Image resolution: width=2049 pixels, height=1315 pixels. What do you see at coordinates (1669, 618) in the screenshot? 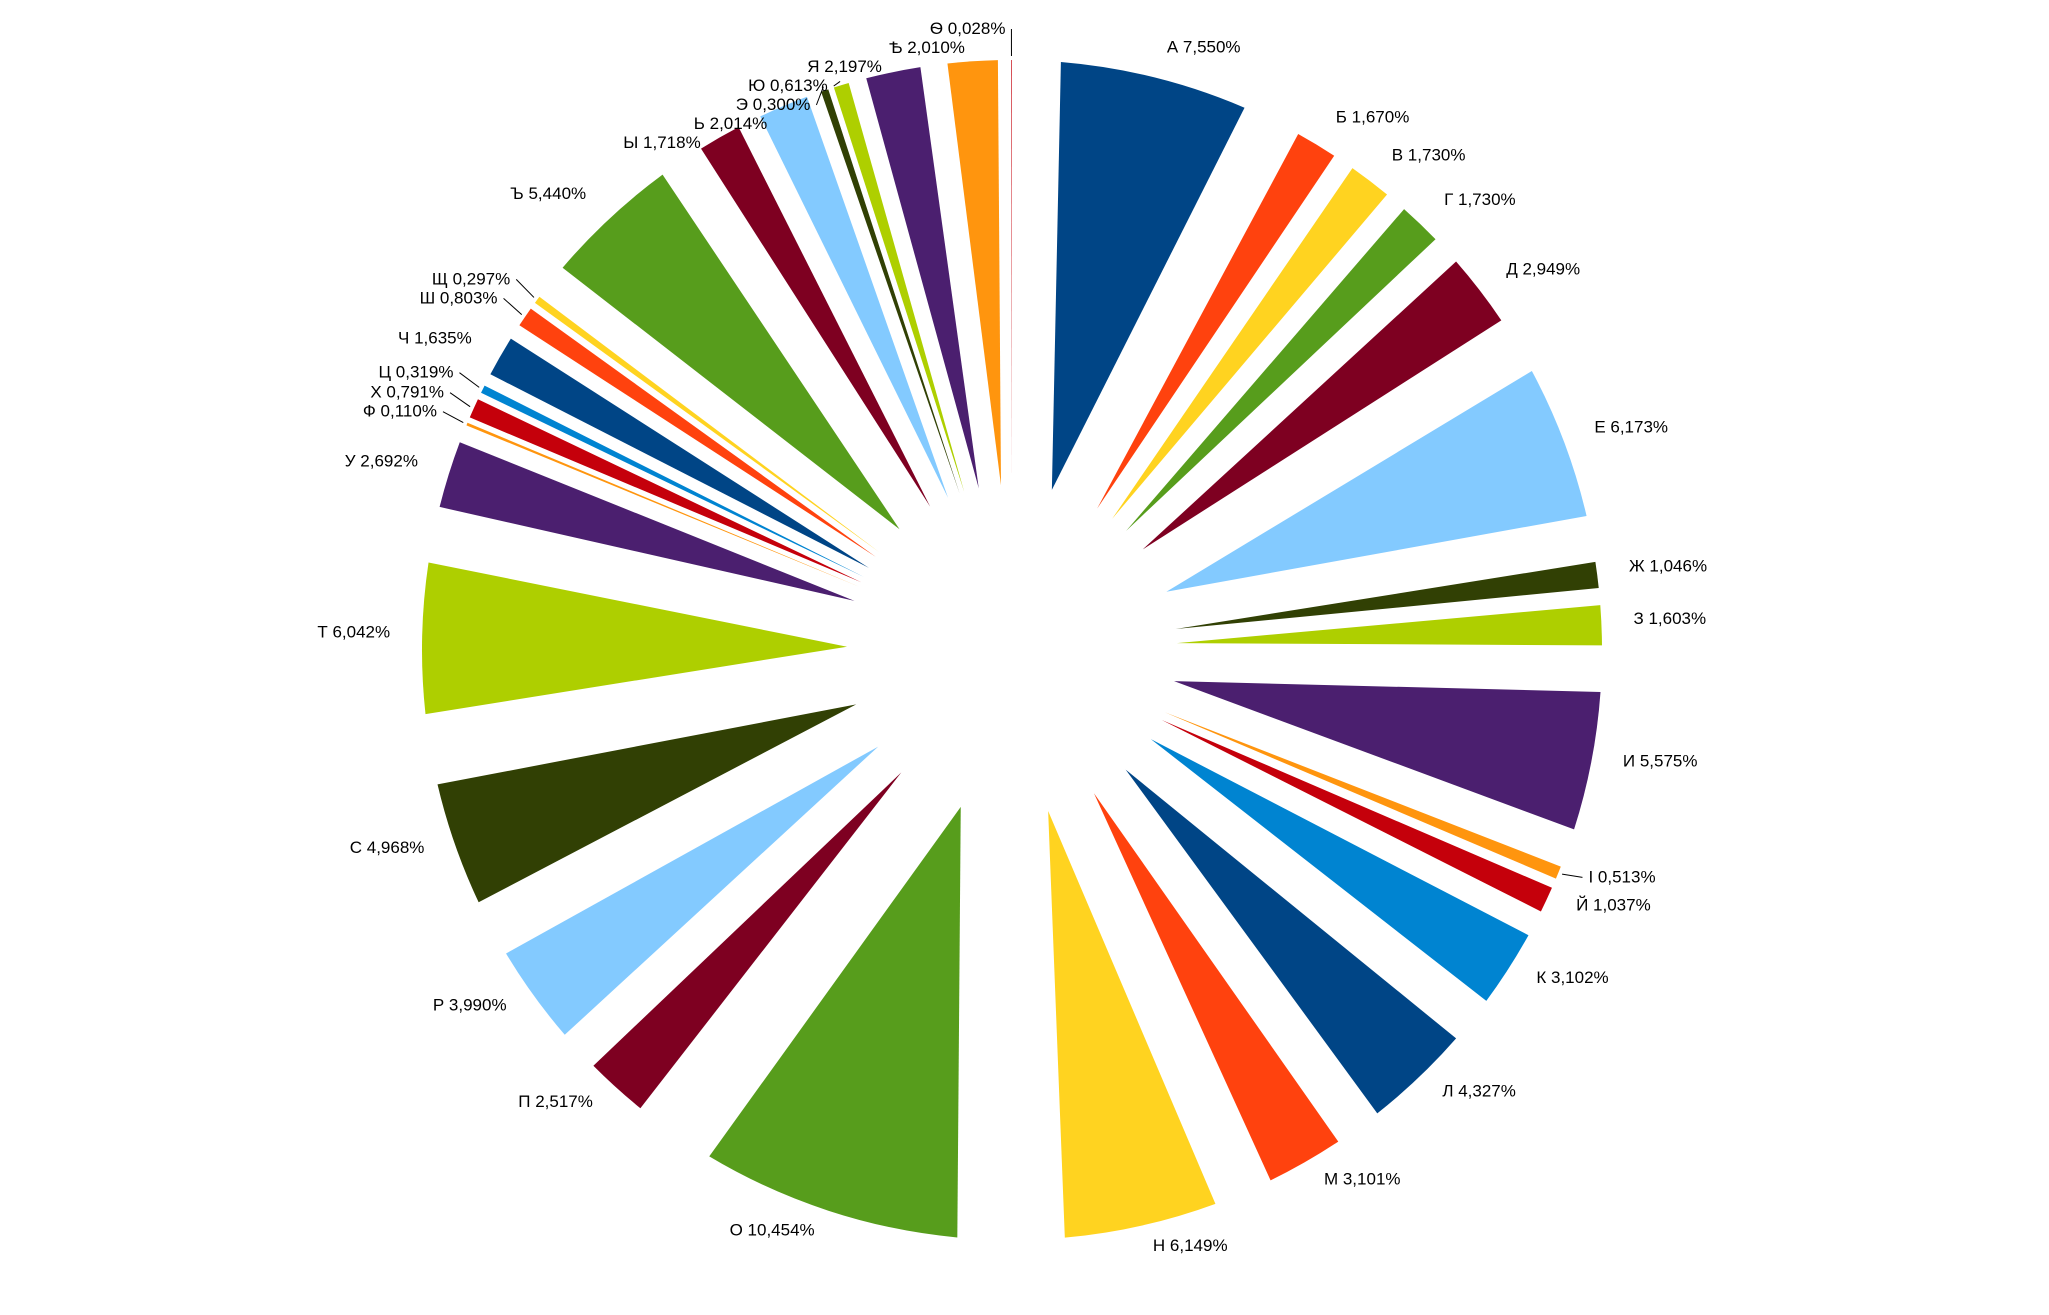
I see `data-label: З 1,603%` at bounding box center [1669, 618].